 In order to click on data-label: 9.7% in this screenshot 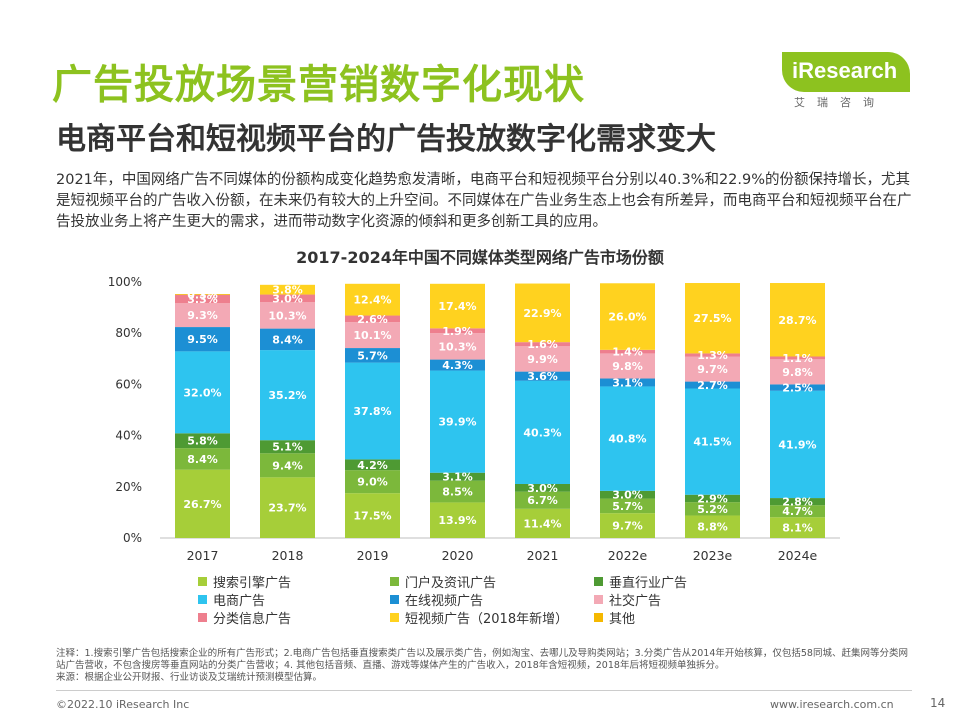, I will do `click(627, 526)`.